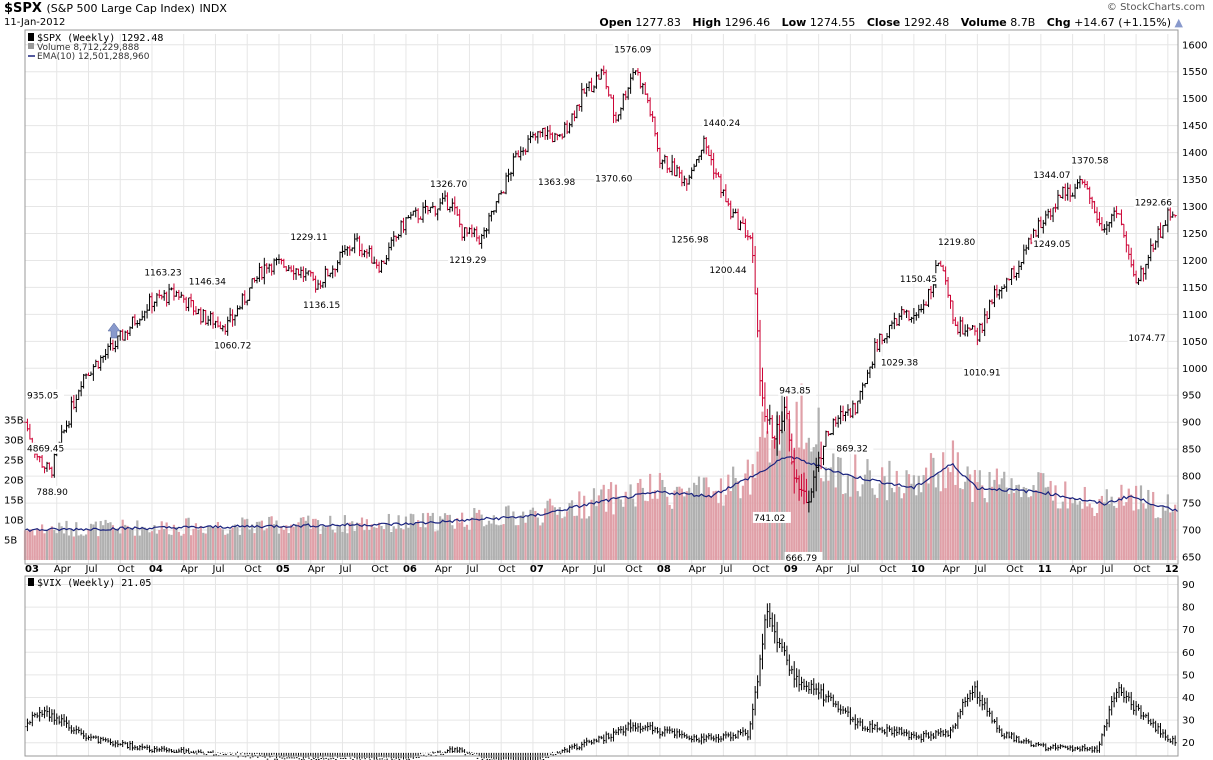 This screenshot has height=760, width=1213. I want to click on brand-link: © StockCharts.com, so click(1155, 7).